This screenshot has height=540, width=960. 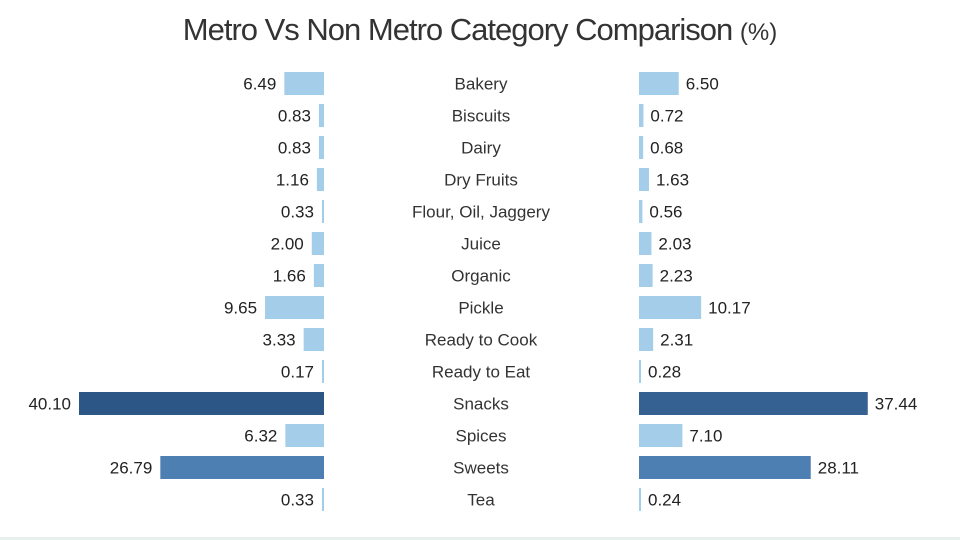 I want to click on right-value-label: 1.63, so click(x=672, y=180).